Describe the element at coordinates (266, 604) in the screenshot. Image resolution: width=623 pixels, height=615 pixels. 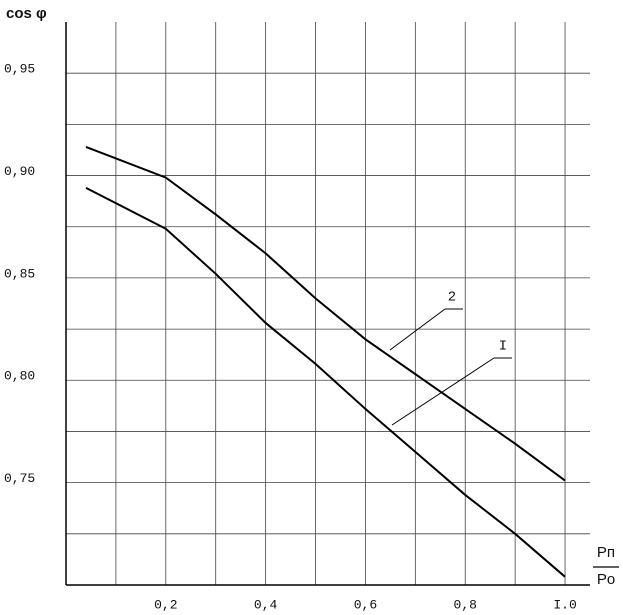
I see `x-tick-label: 0,4` at that location.